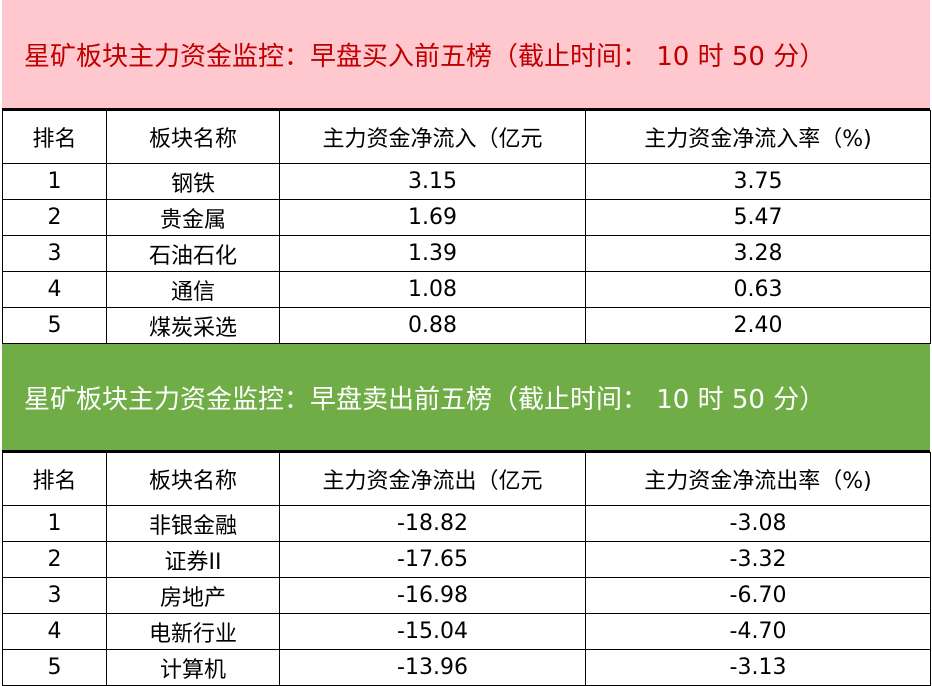  What do you see at coordinates (432, 289) in the screenshot?
I see `cell-net-flow: 1.08` at bounding box center [432, 289].